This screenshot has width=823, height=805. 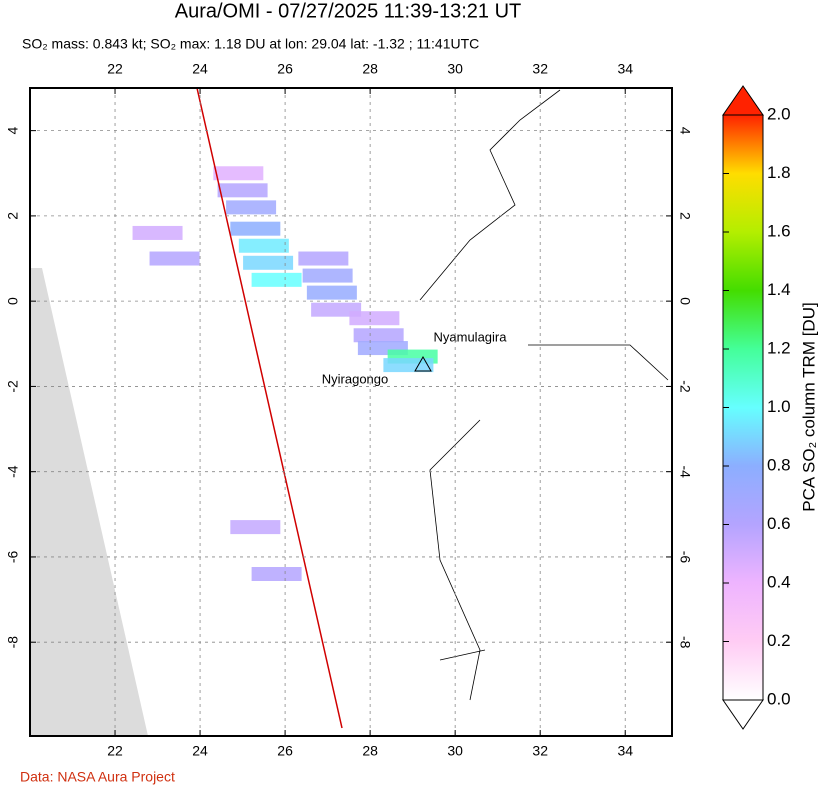 What do you see at coordinates (779, 289) in the screenshot?
I see `colorbar-tick-label: 1.4` at bounding box center [779, 289].